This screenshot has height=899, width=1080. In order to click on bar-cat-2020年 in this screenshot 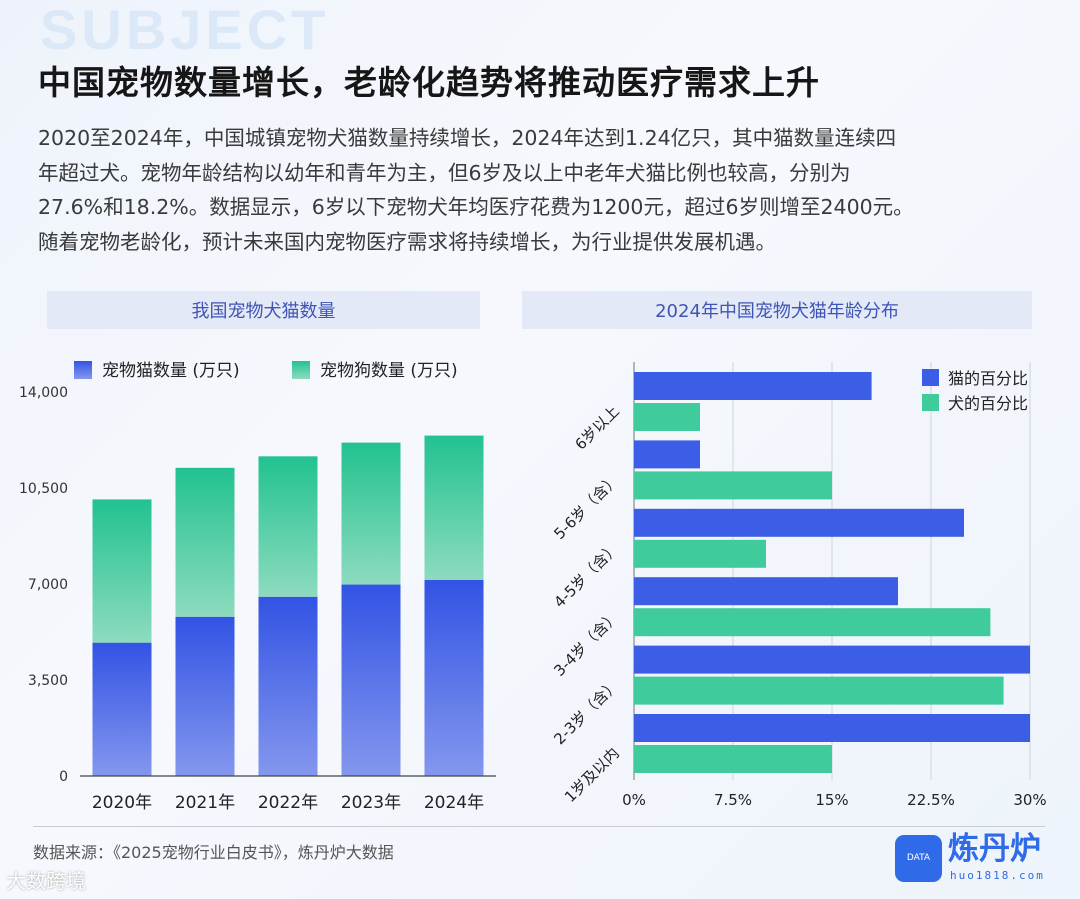, I will do `click(122, 709)`.